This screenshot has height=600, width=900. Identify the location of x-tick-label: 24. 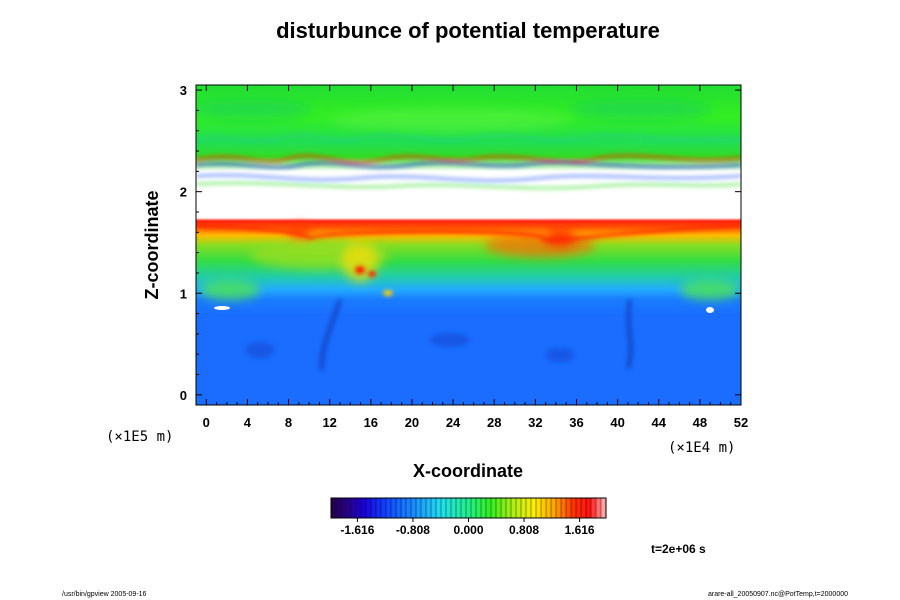
(453, 422).